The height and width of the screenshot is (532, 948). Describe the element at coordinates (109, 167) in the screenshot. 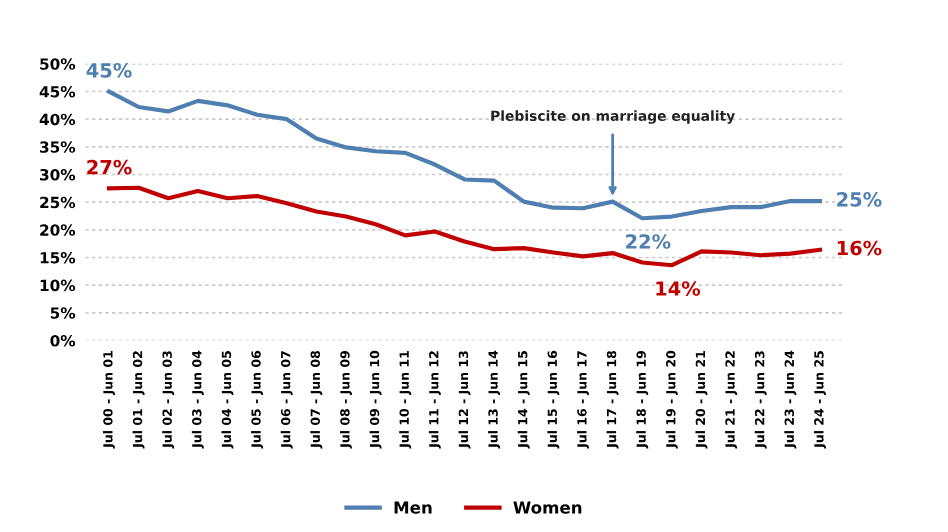

I see `annotation: 27%` at that location.